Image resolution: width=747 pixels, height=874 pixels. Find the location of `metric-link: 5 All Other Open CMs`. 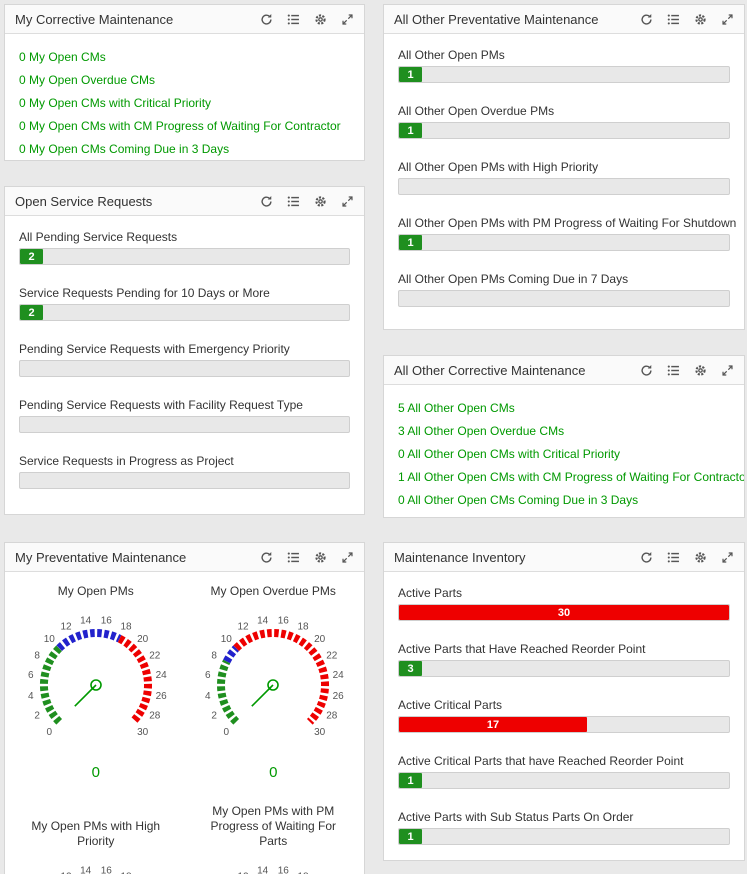

metric-link: 5 All Other Open CMs is located at coordinates (456, 408).